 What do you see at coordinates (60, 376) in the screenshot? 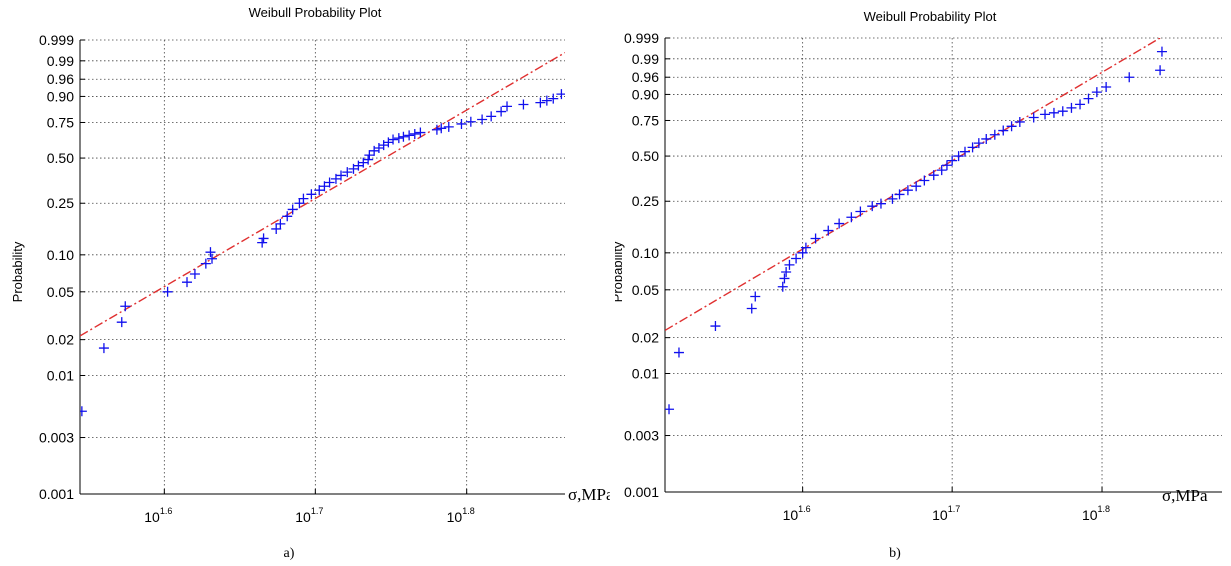
I see `y-tick-label: 0.01` at bounding box center [60, 376].